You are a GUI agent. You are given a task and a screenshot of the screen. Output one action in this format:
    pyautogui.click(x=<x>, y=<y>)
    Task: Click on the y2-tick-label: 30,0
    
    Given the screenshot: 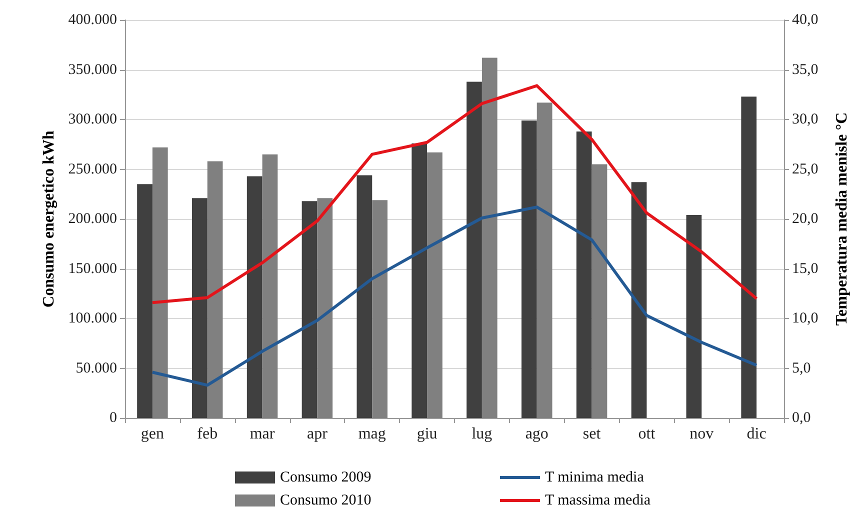 What is the action you would take?
    pyautogui.click(x=805, y=120)
    